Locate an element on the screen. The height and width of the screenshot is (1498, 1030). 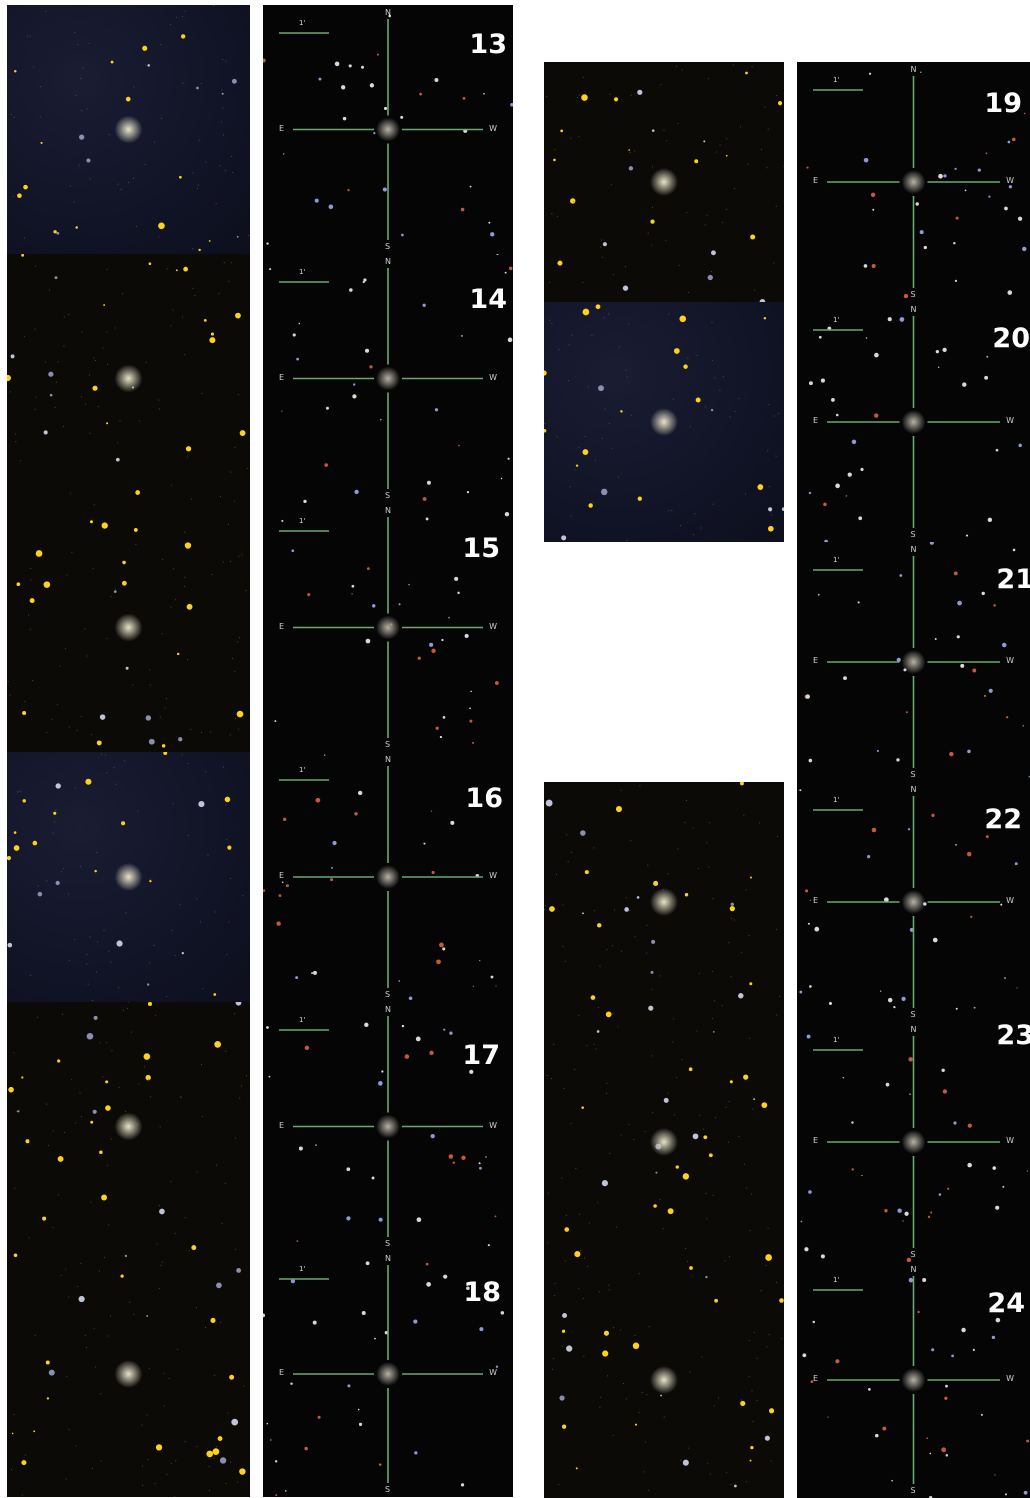
compass-north: N is located at coordinates (913, 789).